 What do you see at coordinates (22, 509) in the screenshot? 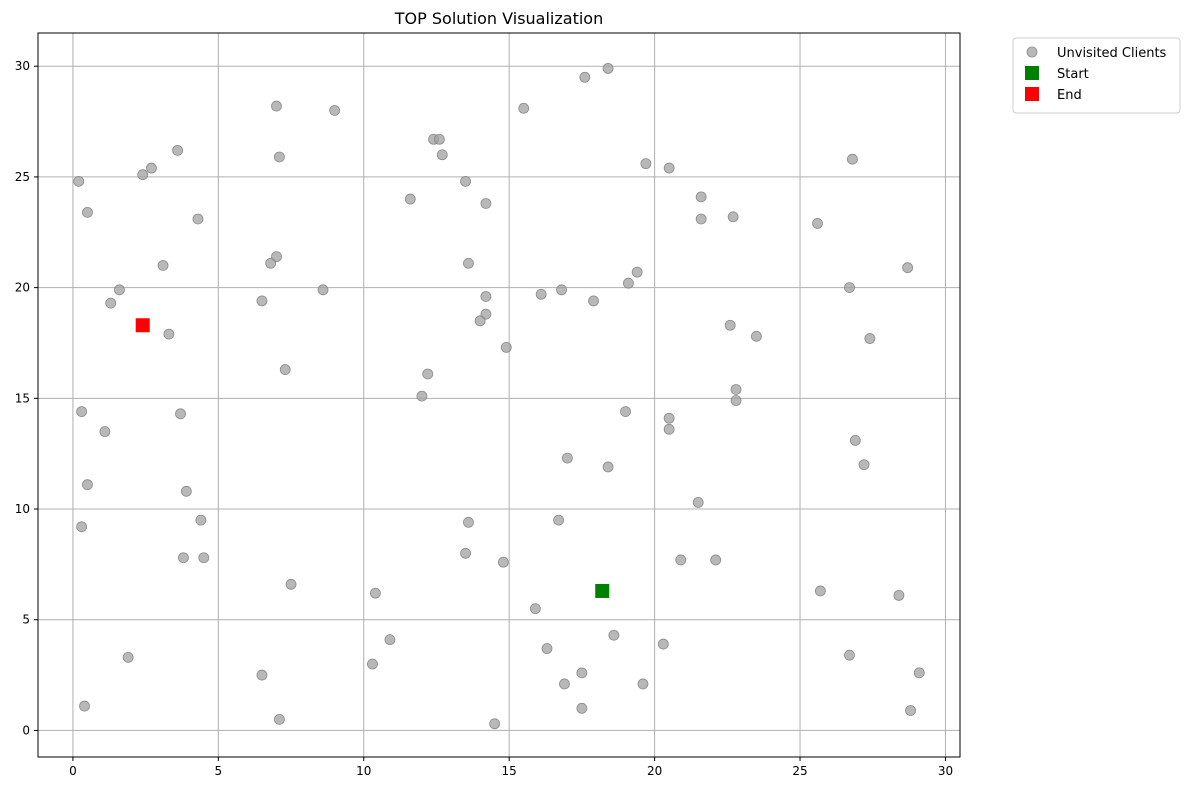
I see `y-tick-label: 10` at bounding box center [22, 509].